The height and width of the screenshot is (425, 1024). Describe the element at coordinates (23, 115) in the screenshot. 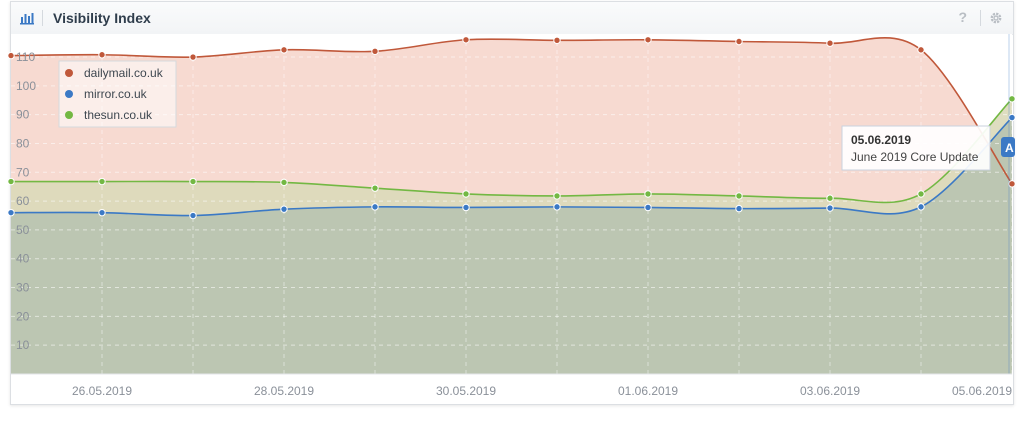

I see `y-tick-label: 90` at that location.